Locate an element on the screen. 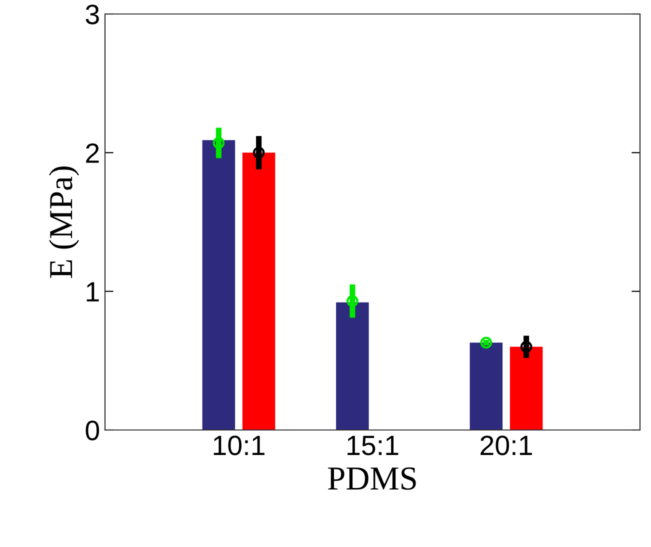 The width and height of the screenshot is (651, 547). y-tick-label: 0 is located at coordinates (93, 430).